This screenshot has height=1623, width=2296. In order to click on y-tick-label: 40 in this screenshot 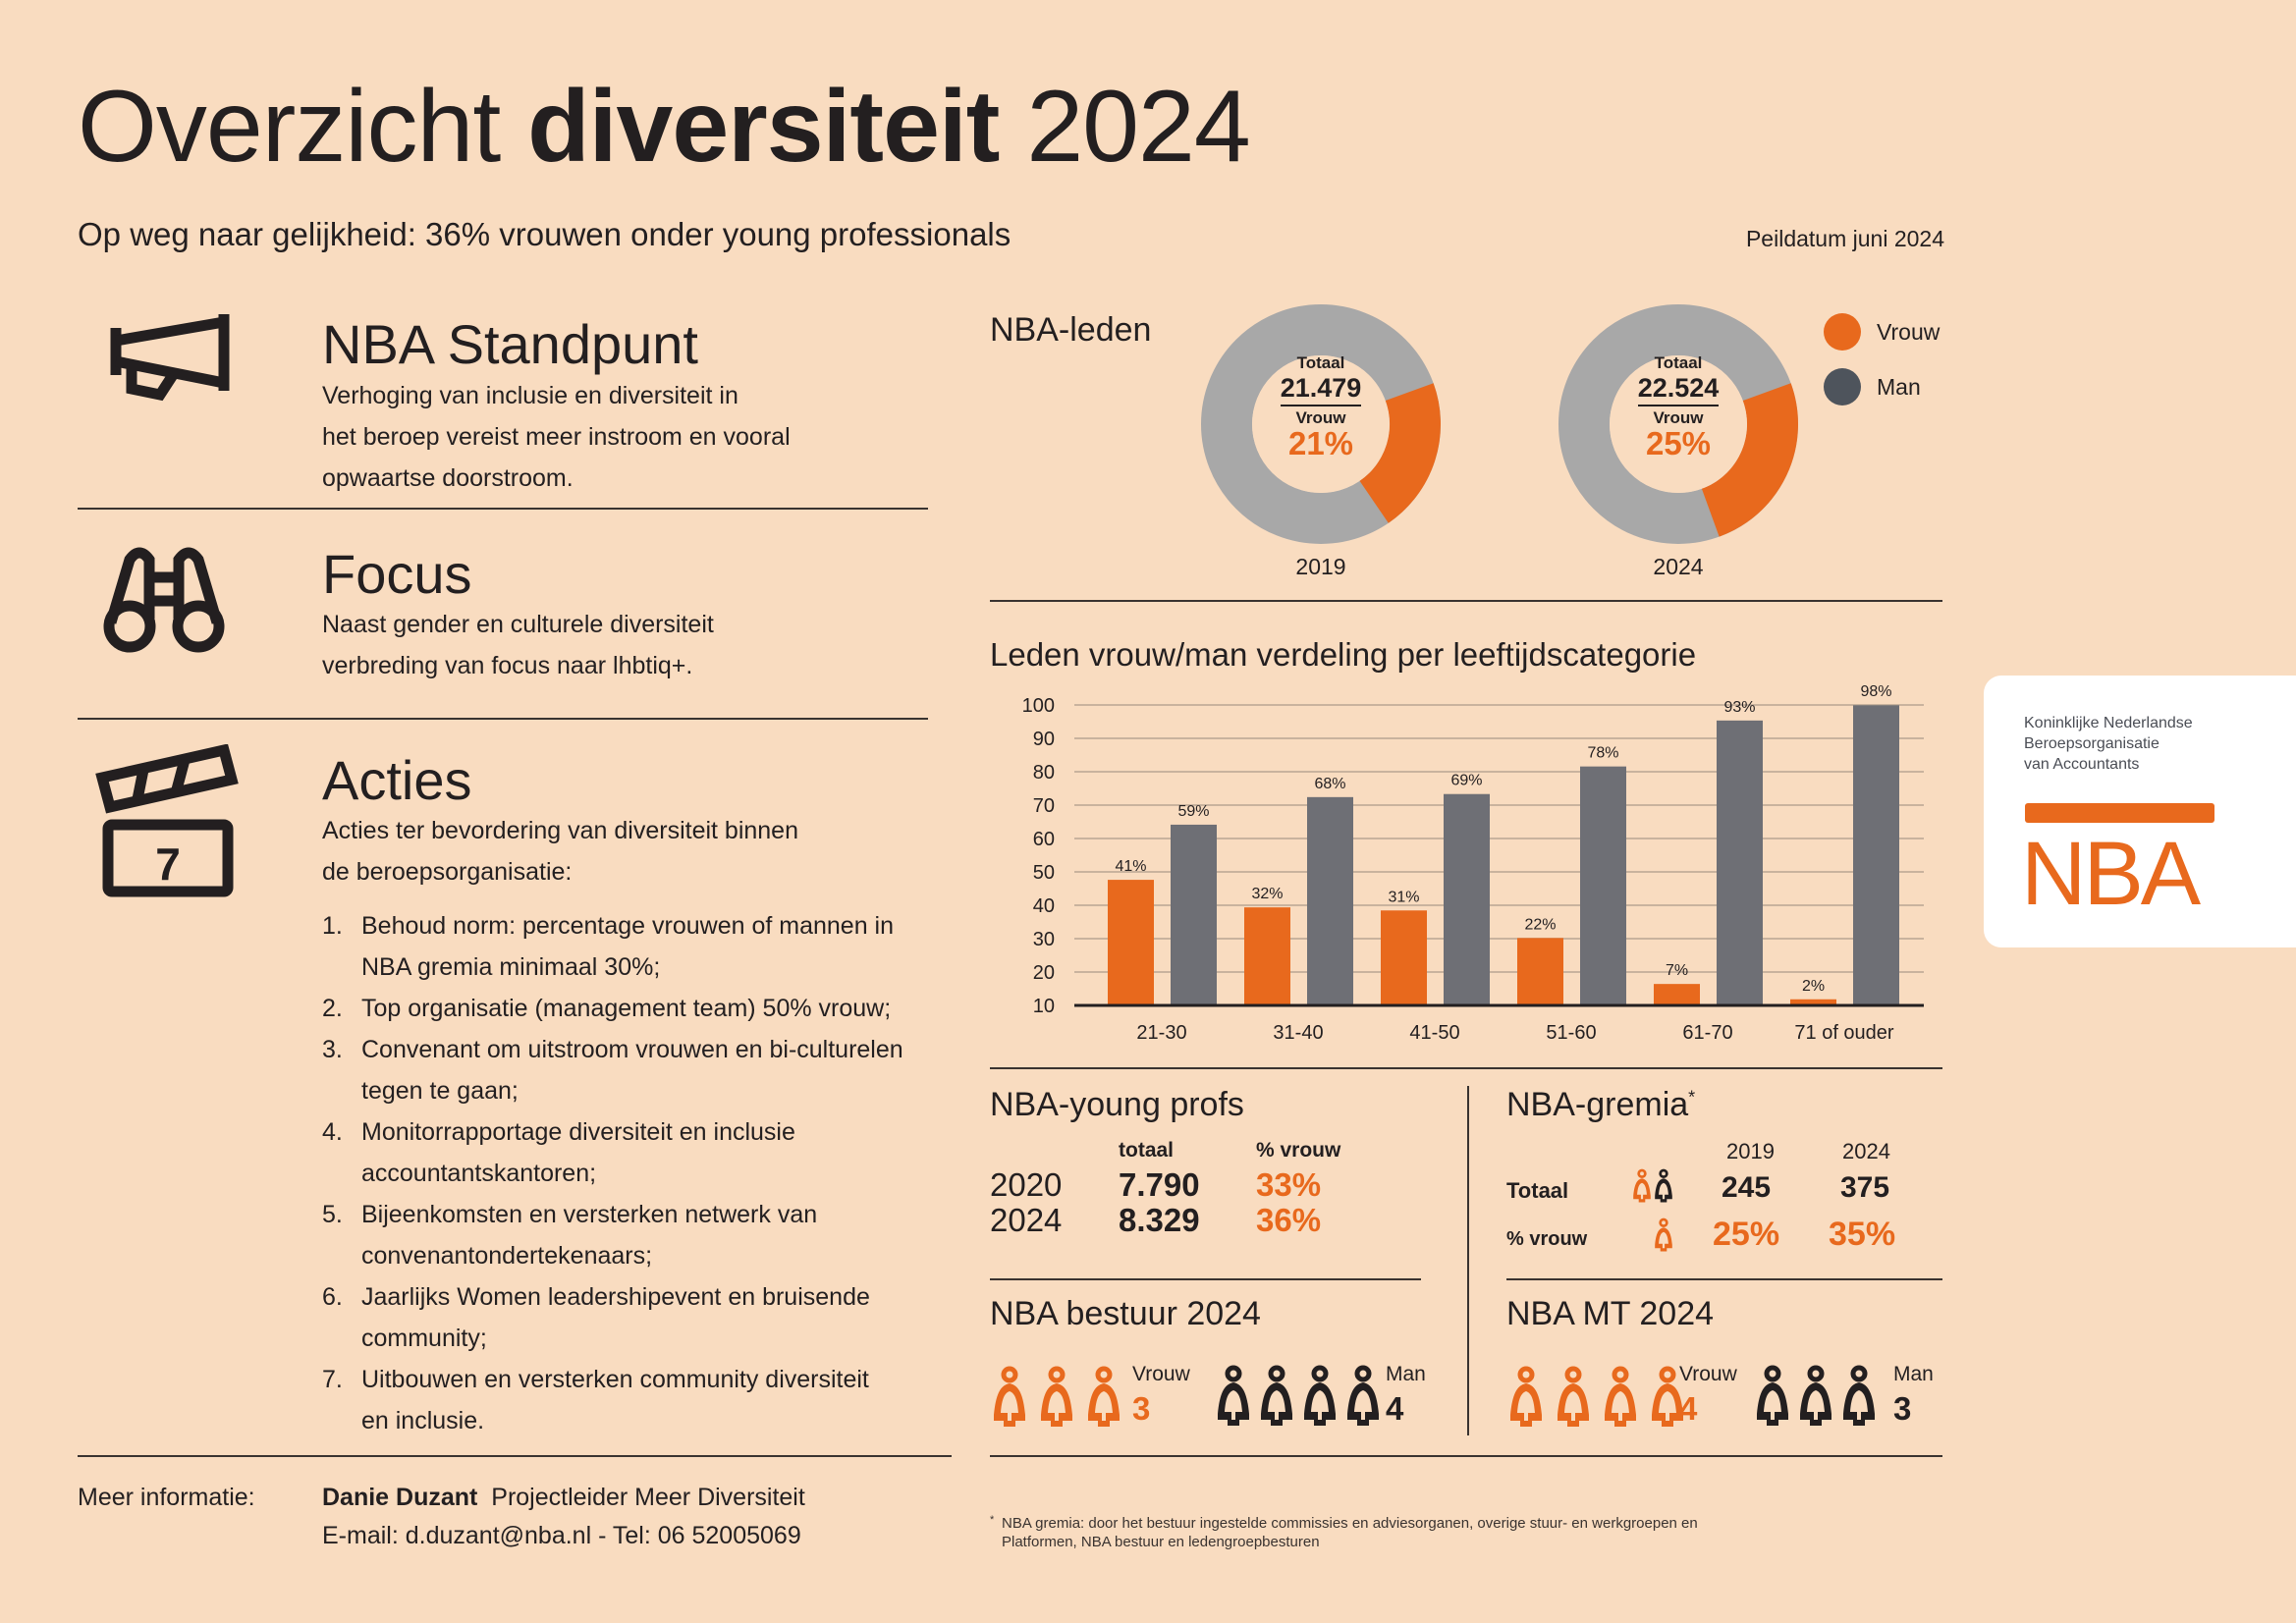, I will do `click(1044, 906)`.